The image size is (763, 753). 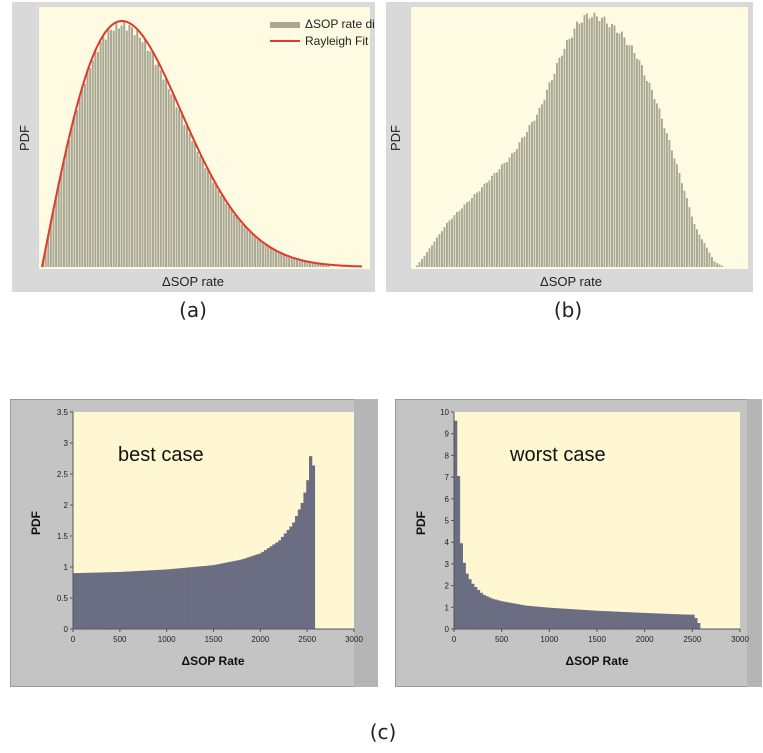 I want to click on chart-c-right-ytick-label: 7, so click(x=447, y=477).